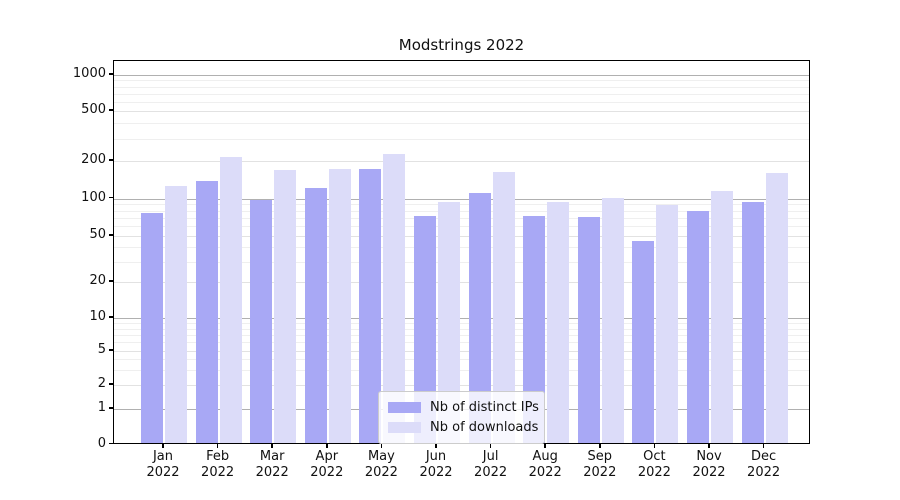 This screenshot has width=900, height=500. I want to click on x-tick-sep, so click(600, 446).